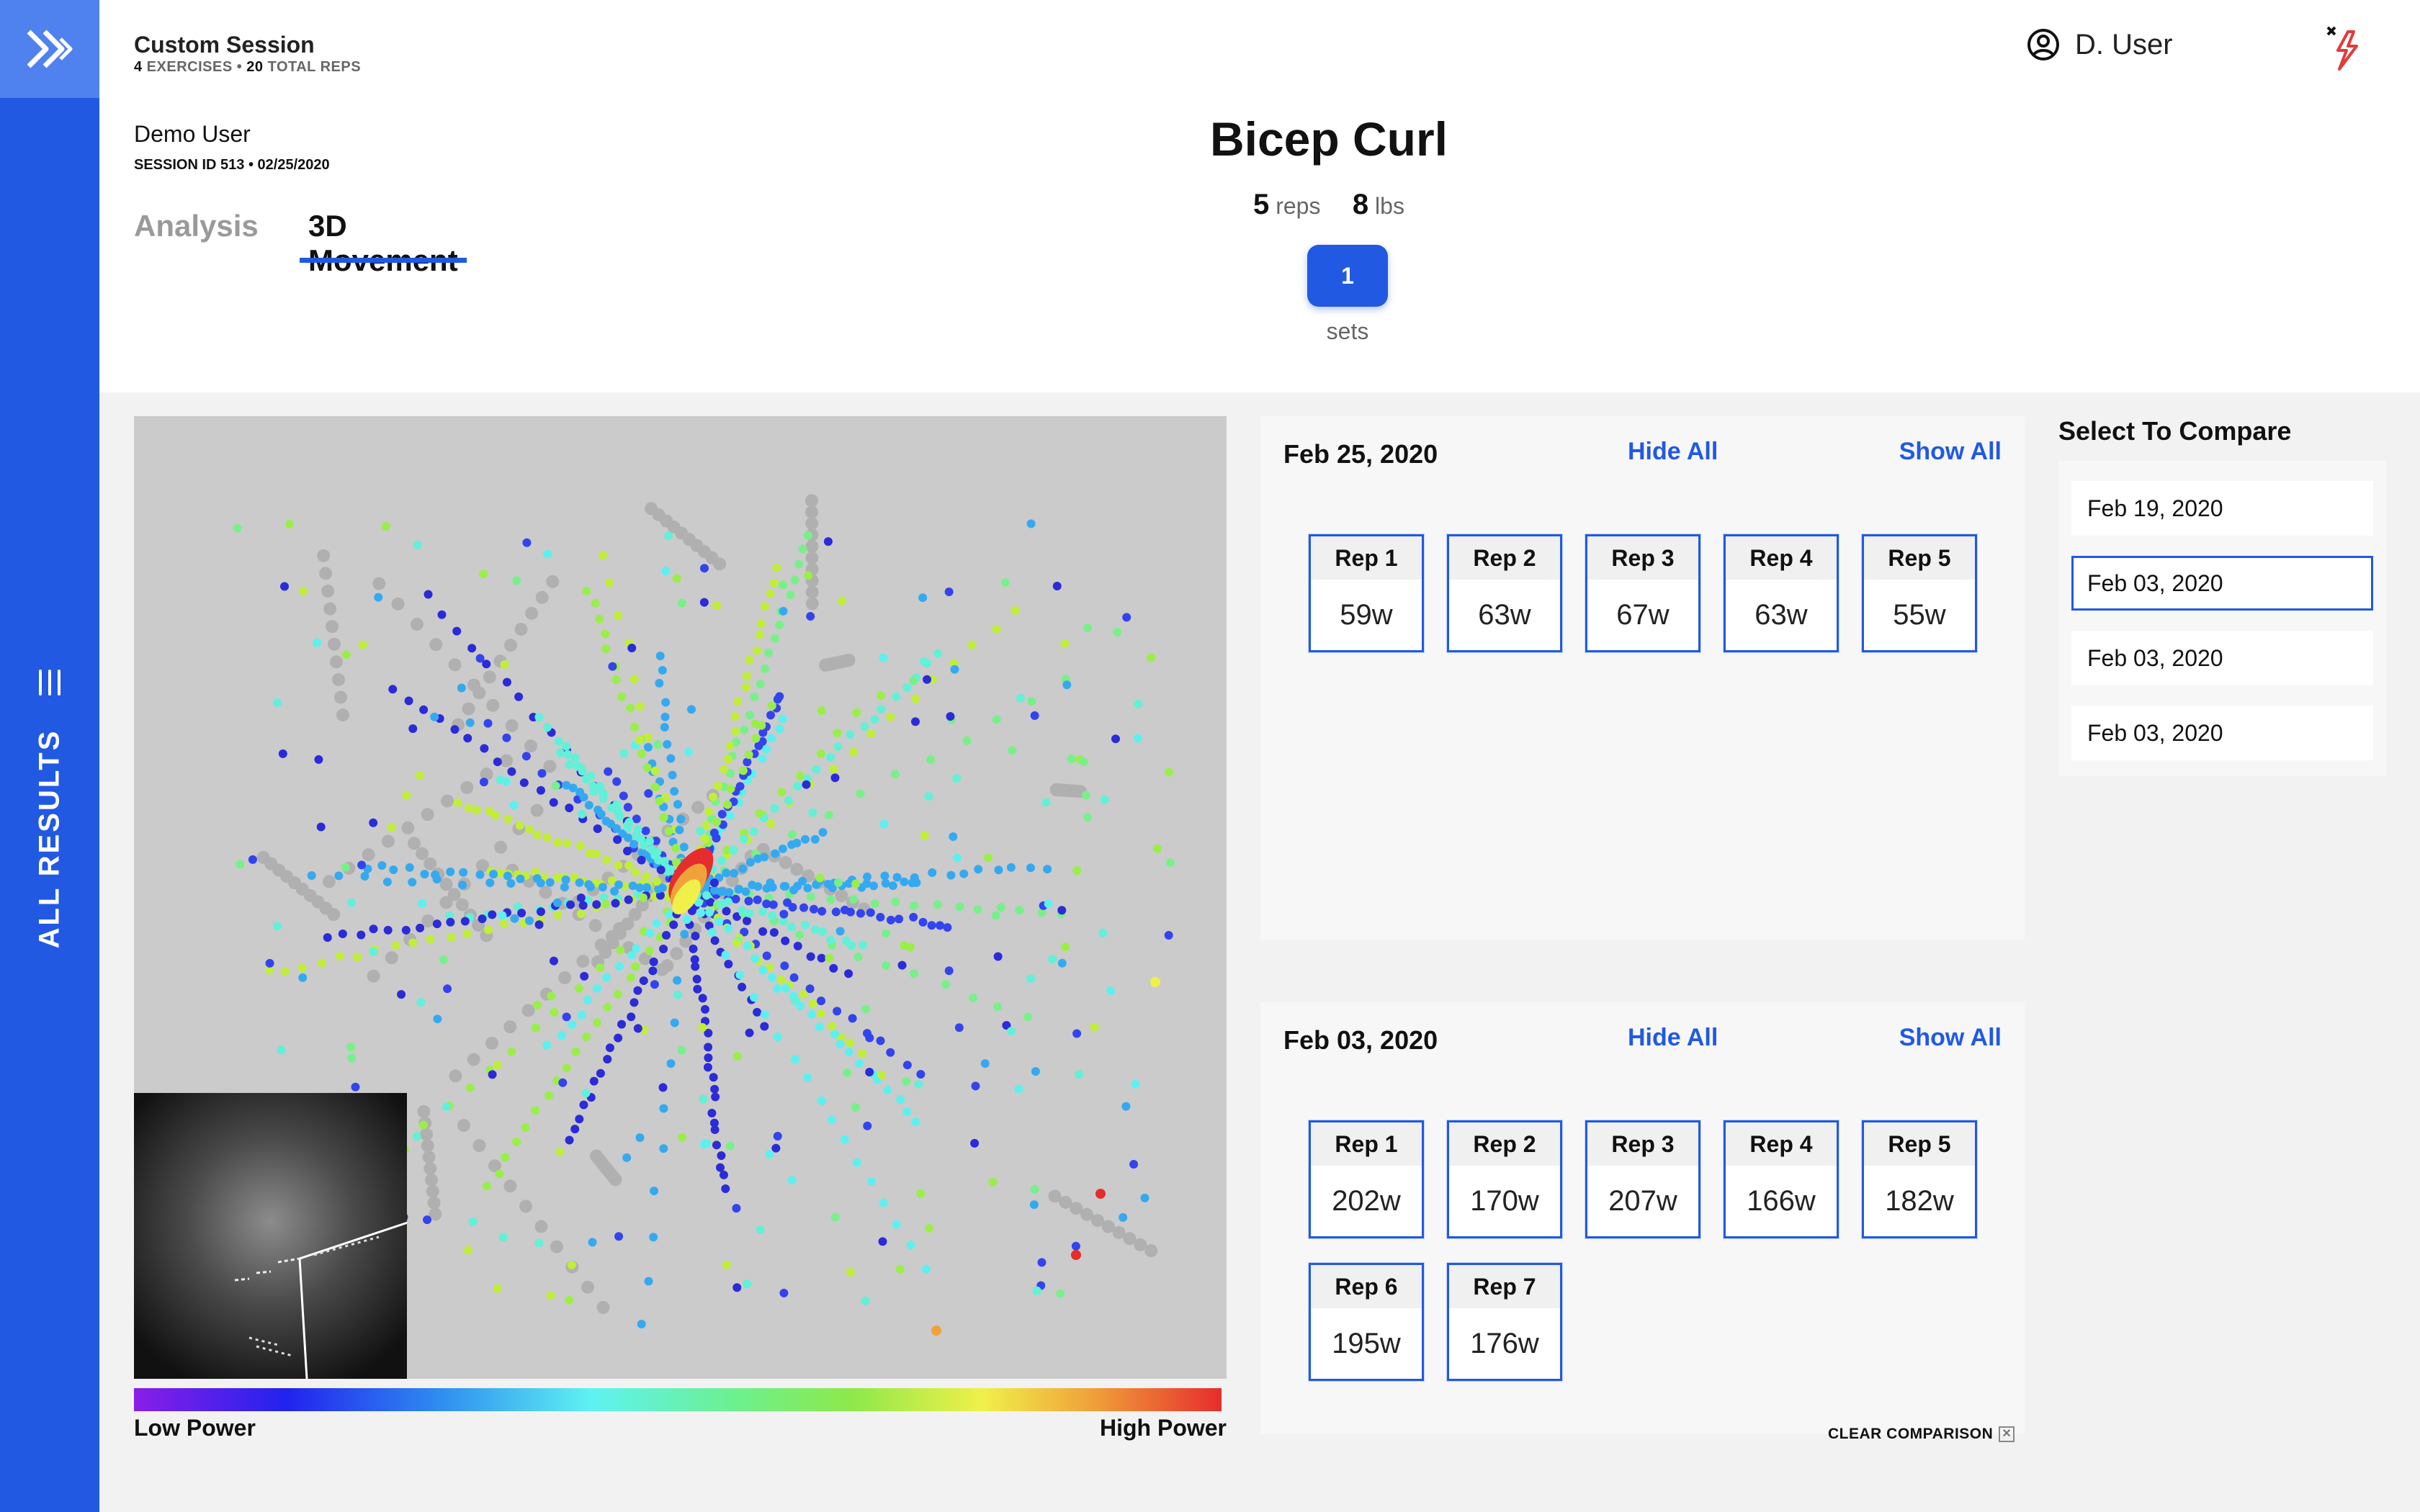 The image size is (2420, 1512). I want to click on session-id: SESSION ID 513 • 02/25/2020, so click(232, 165).